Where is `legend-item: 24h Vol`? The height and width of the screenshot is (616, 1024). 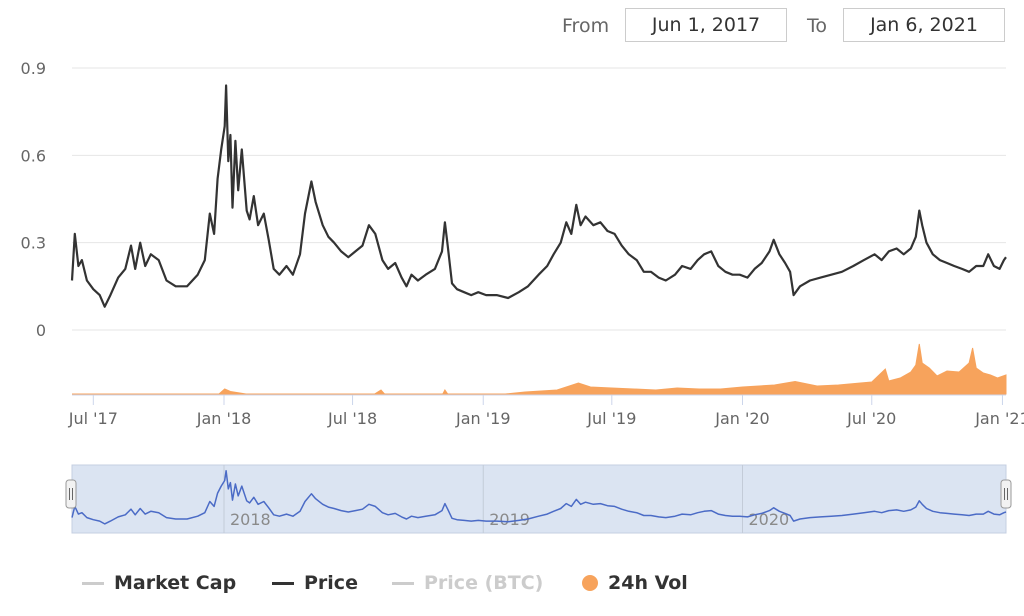
legend-item: 24h Vol is located at coordinates (635, 583).